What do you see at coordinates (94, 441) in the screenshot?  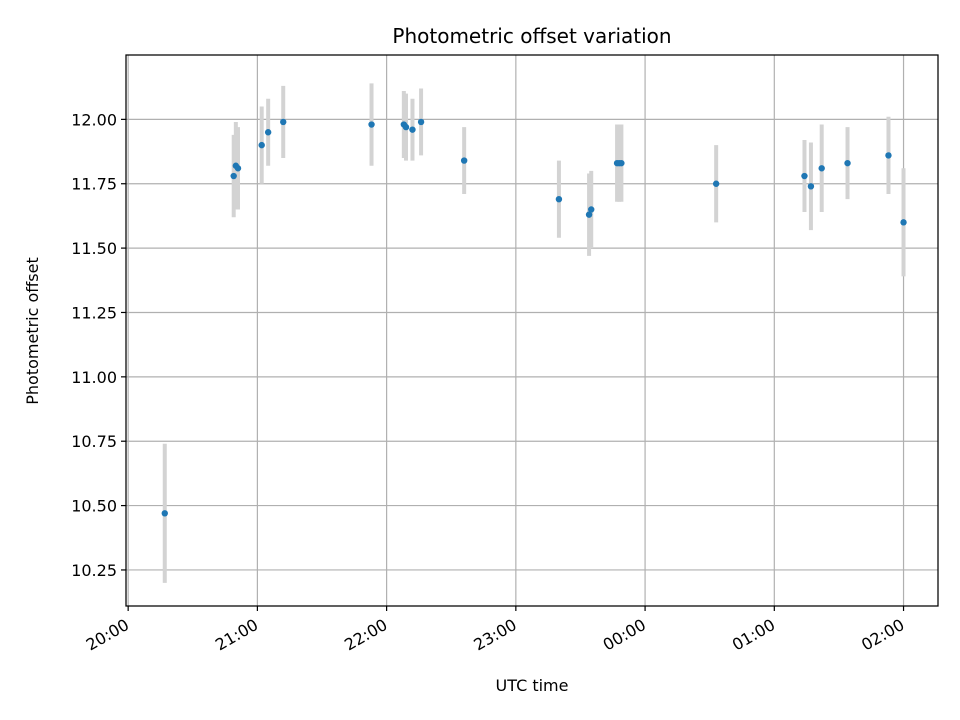 I see `y-tick-label: 10.75` at bounding box center [94, 441].